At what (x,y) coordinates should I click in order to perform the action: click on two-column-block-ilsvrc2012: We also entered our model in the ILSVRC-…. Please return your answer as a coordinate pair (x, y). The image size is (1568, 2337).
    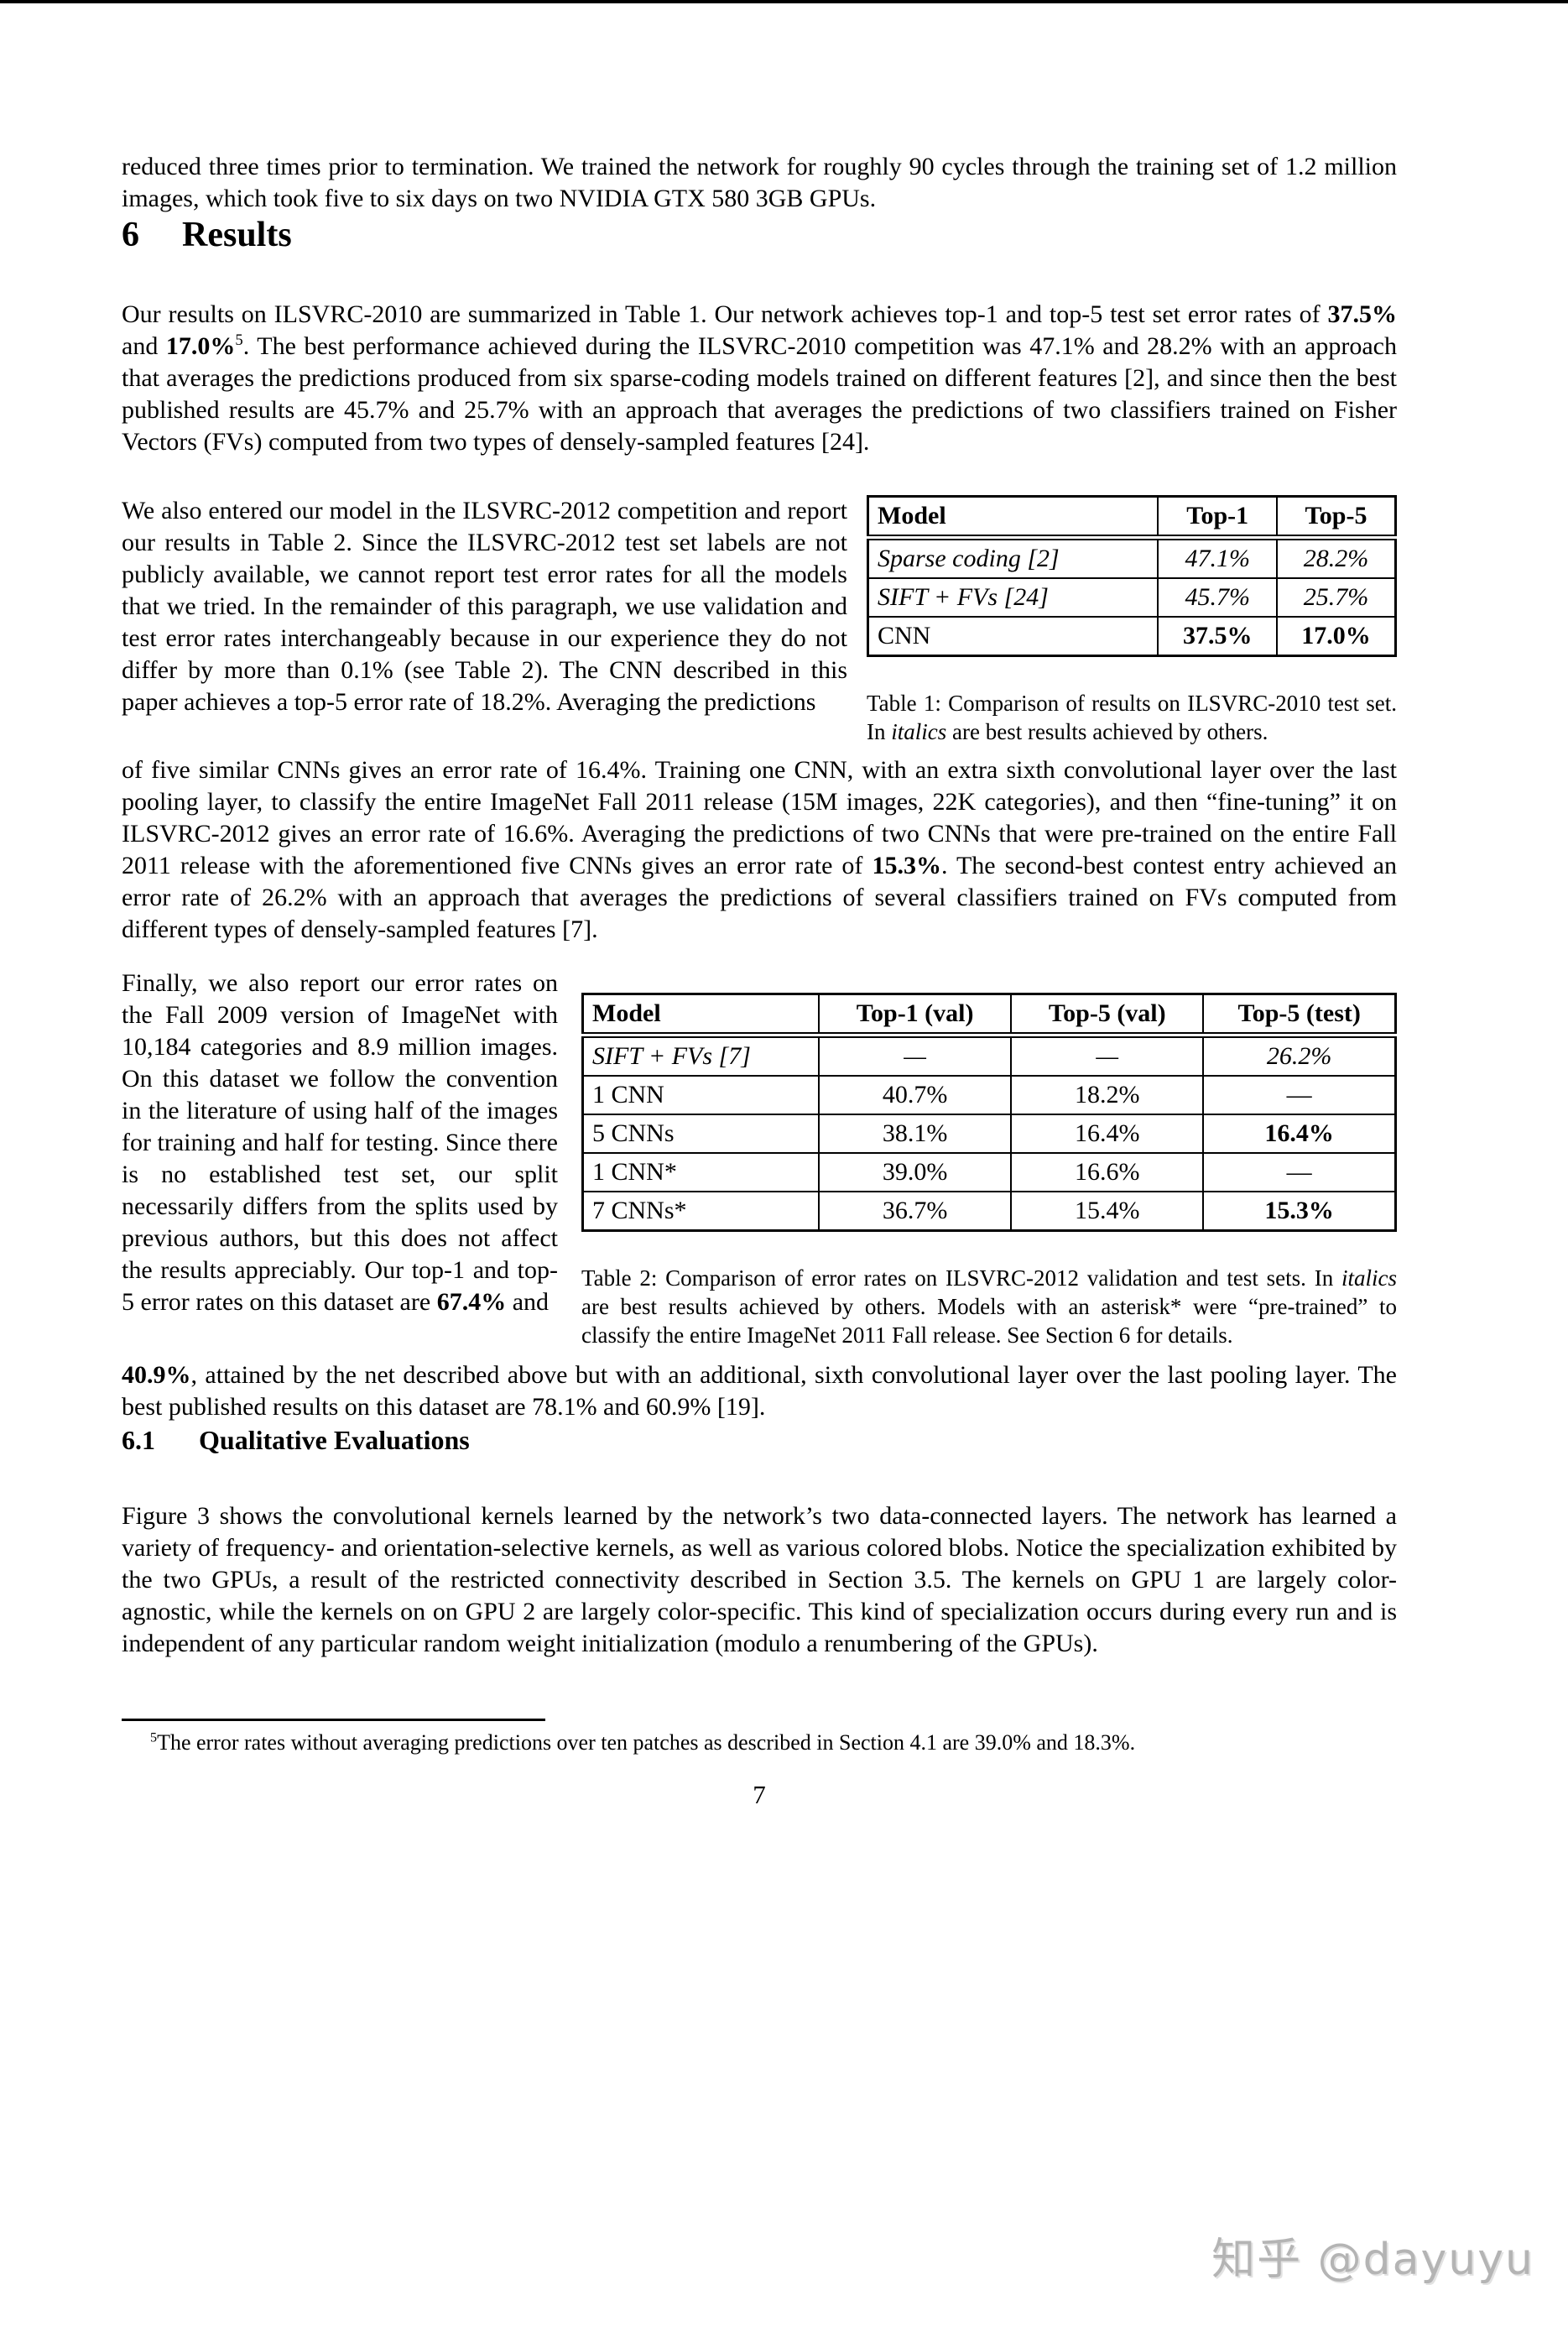
    Looking at the image, I should click on (760, 620).